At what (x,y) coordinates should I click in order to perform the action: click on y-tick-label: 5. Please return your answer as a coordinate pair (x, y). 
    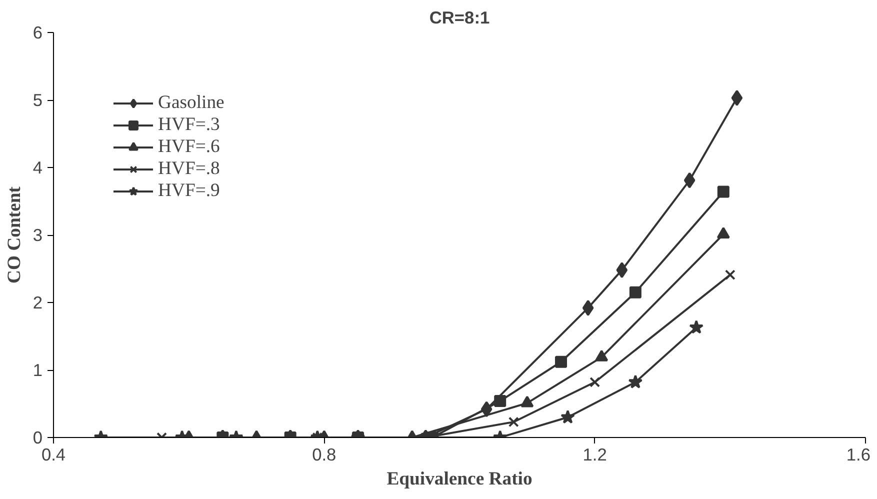
    Looking at the image, I should click on (37, 100).